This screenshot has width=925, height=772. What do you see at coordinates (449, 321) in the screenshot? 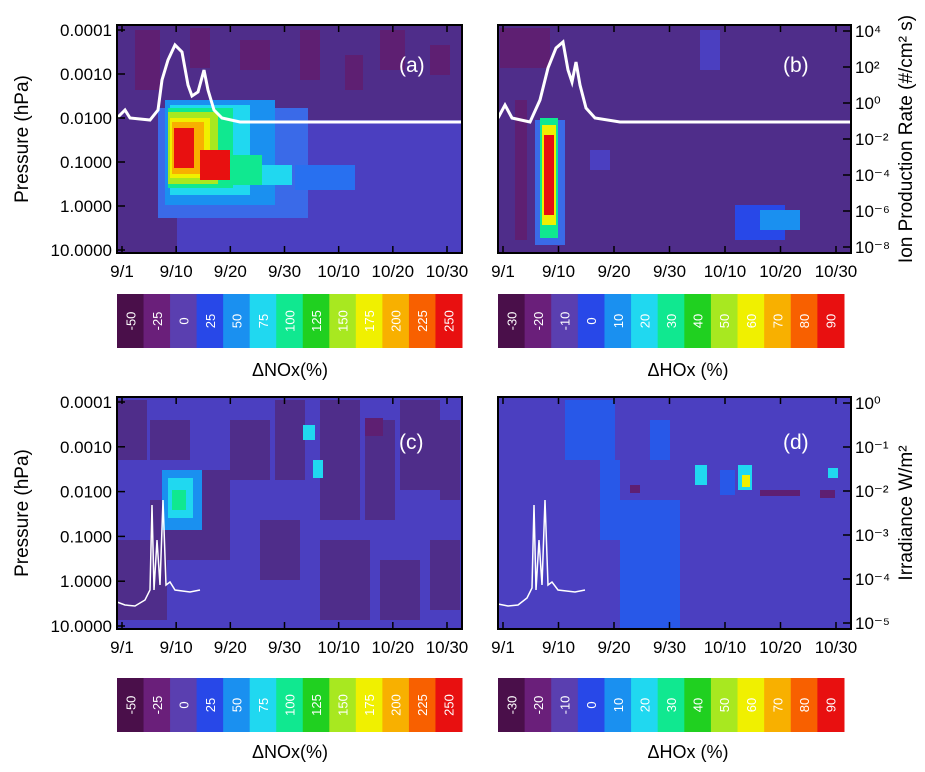
I see `colorbar-level-label: 250` at bounding box center [449, 321].